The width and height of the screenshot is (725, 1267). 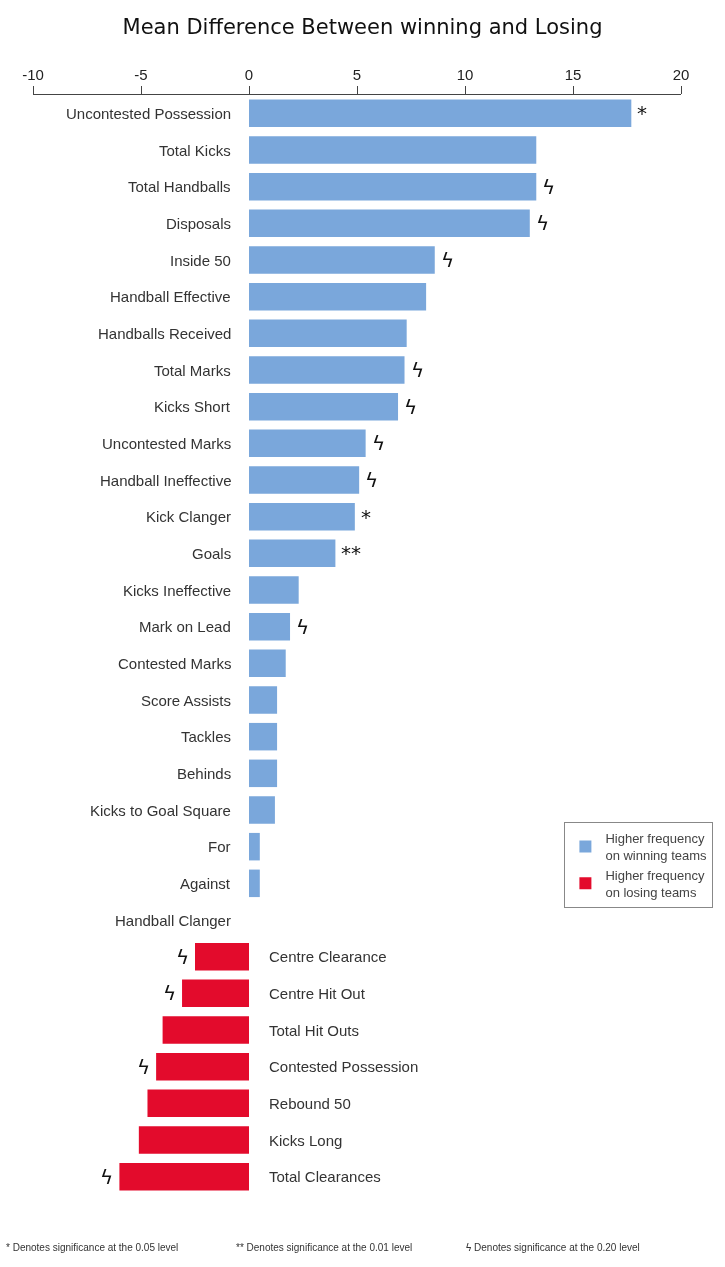 What do you see at coordinates (206, 736) in the screenshot?
I see `y-tick-label: Tackles` at bounding box center [206, 736].